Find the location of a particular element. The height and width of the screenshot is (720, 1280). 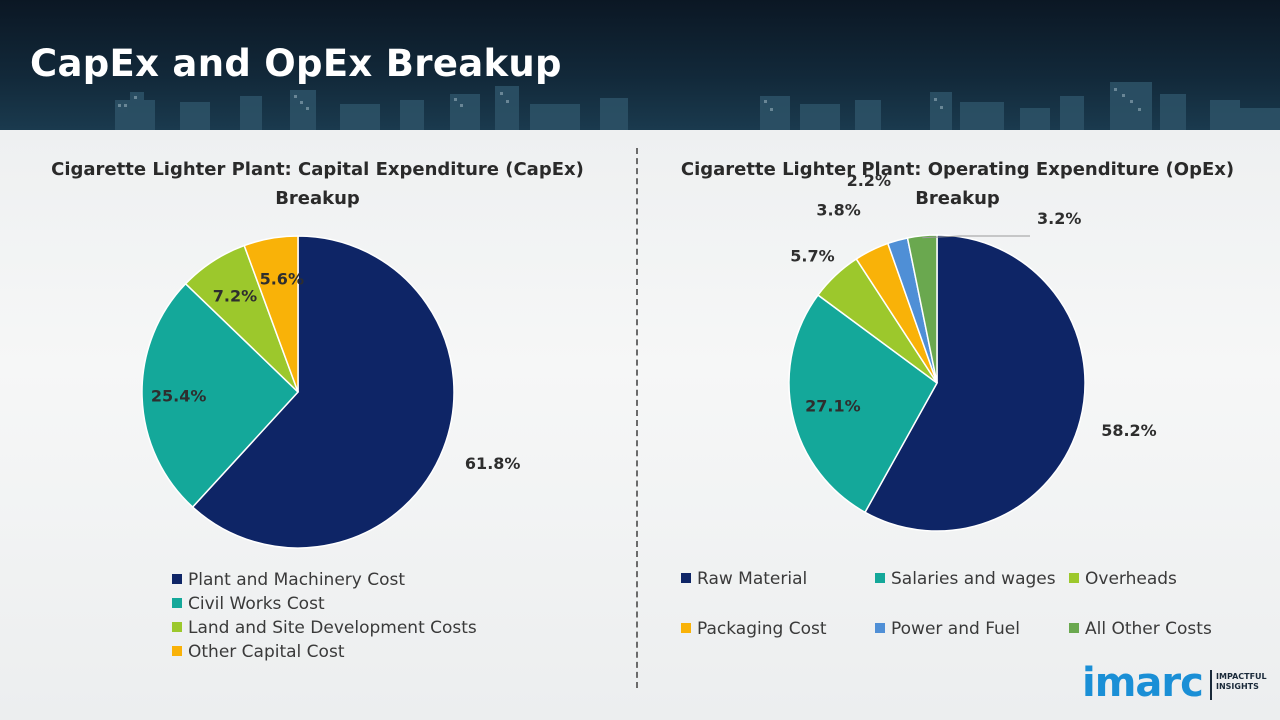

opex-legend-item: All Other Costs is located at coordinates (1140, 629).